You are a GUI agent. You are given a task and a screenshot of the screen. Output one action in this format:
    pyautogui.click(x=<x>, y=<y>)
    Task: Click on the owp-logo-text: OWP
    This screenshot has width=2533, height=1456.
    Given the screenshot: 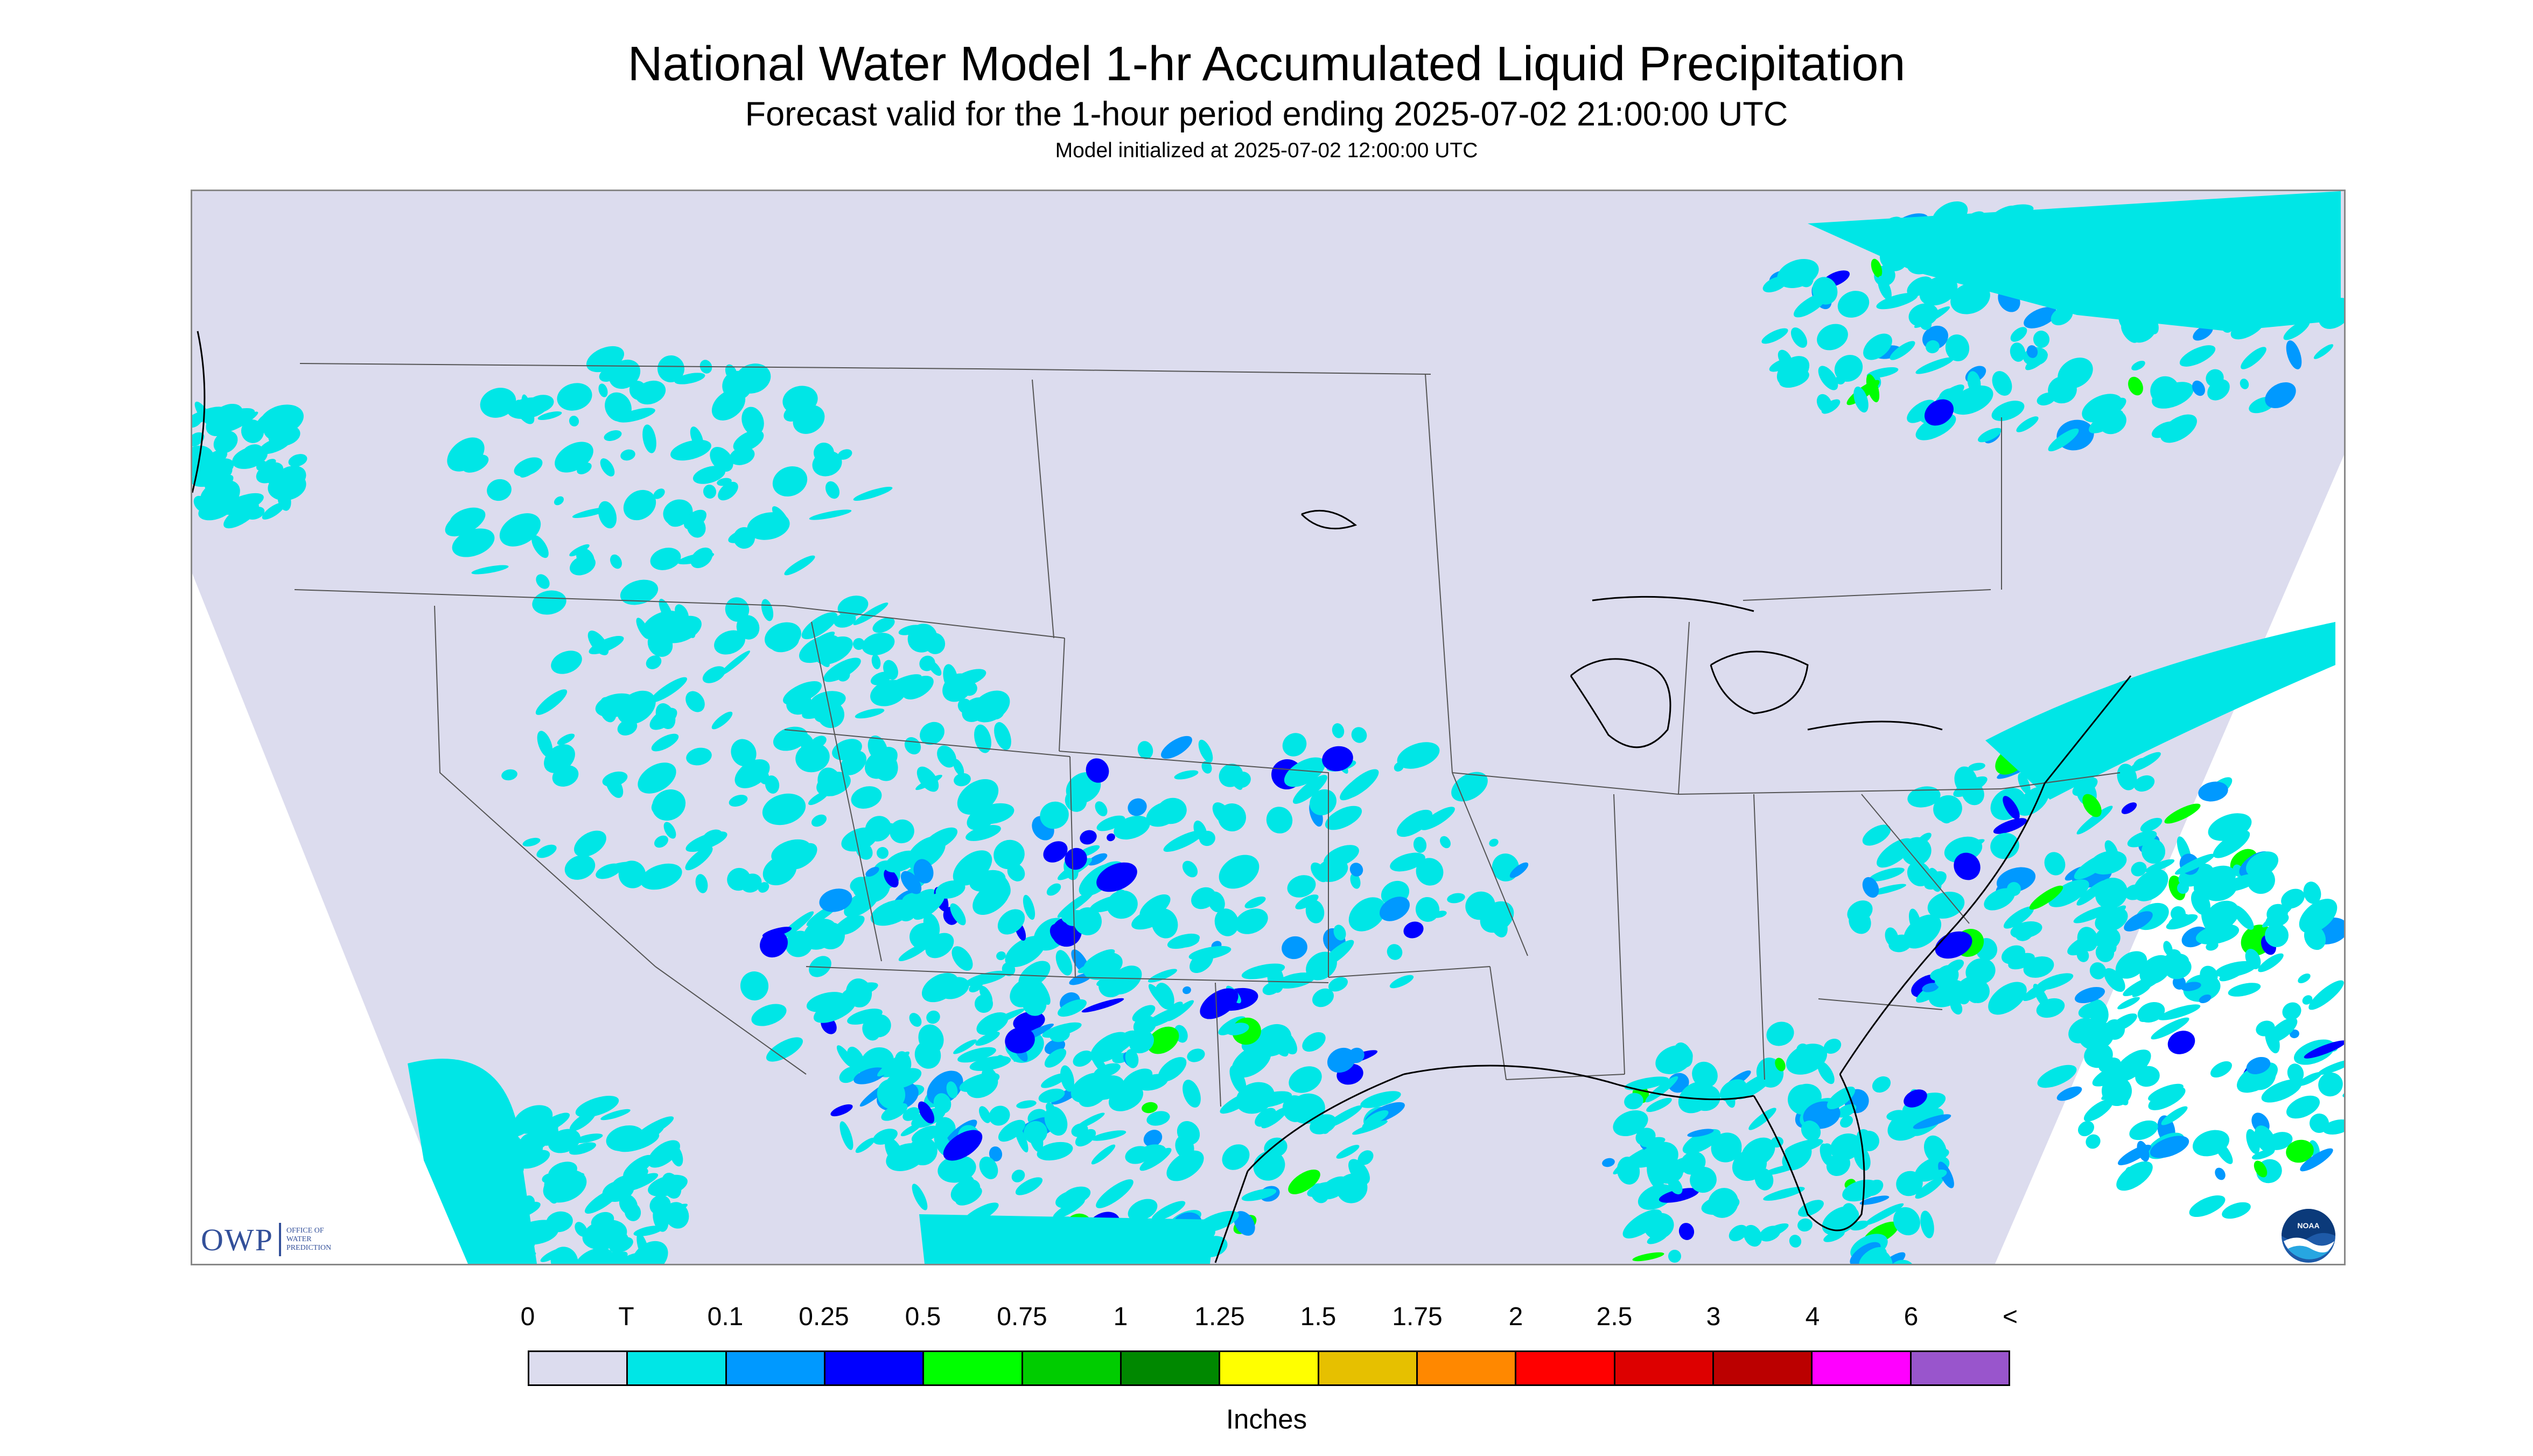 What is the action you would take?
    pyautogui.click(x=238, y=1239)
    